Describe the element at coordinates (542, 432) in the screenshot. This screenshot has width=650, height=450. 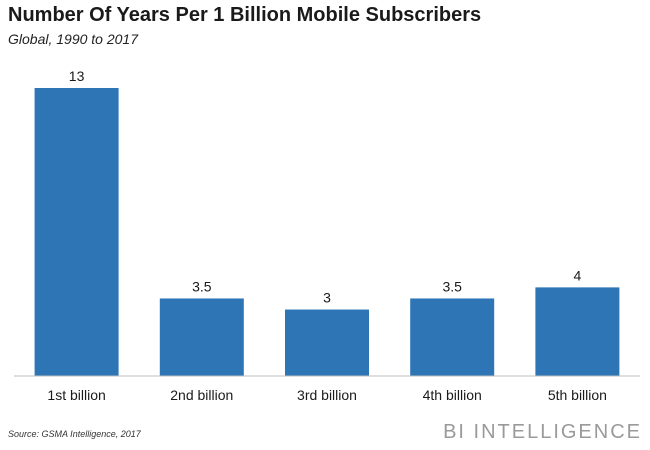
I see `brand-logo: BI INTELLIGENCE` at that location.